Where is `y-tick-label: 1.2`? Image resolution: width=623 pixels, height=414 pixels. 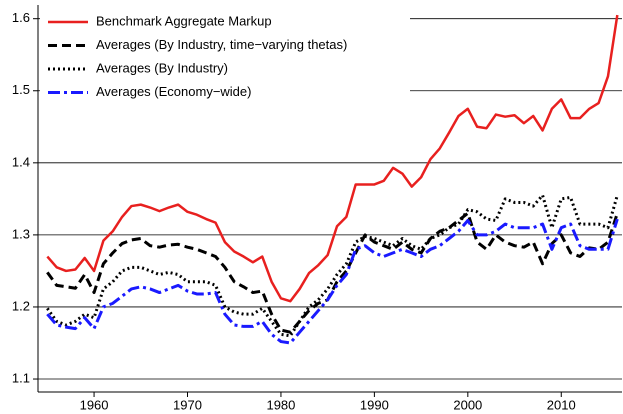
y-tick-label: 1.2 is located at coordinates (21, 305).